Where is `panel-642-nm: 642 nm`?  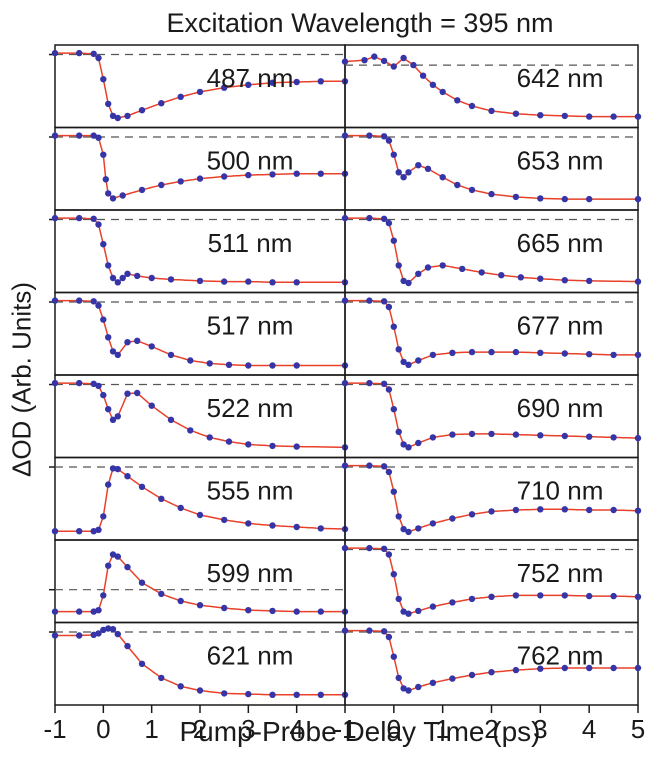
panel-642-nm: 642 nm is located at coordinates (491, 86).